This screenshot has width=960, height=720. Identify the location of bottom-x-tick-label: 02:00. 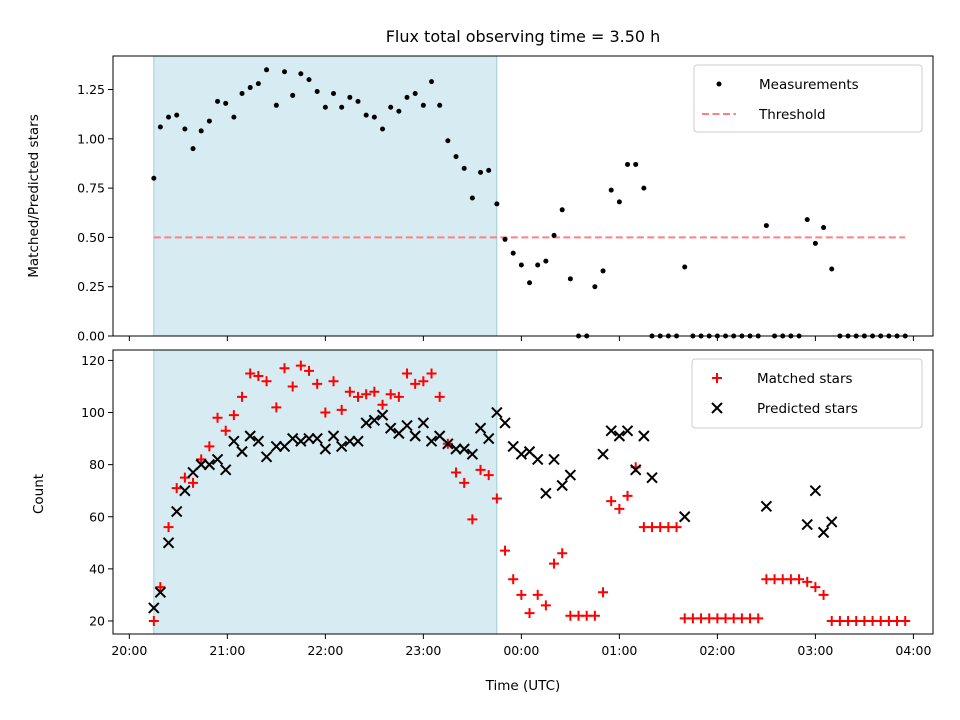
(717, 650).